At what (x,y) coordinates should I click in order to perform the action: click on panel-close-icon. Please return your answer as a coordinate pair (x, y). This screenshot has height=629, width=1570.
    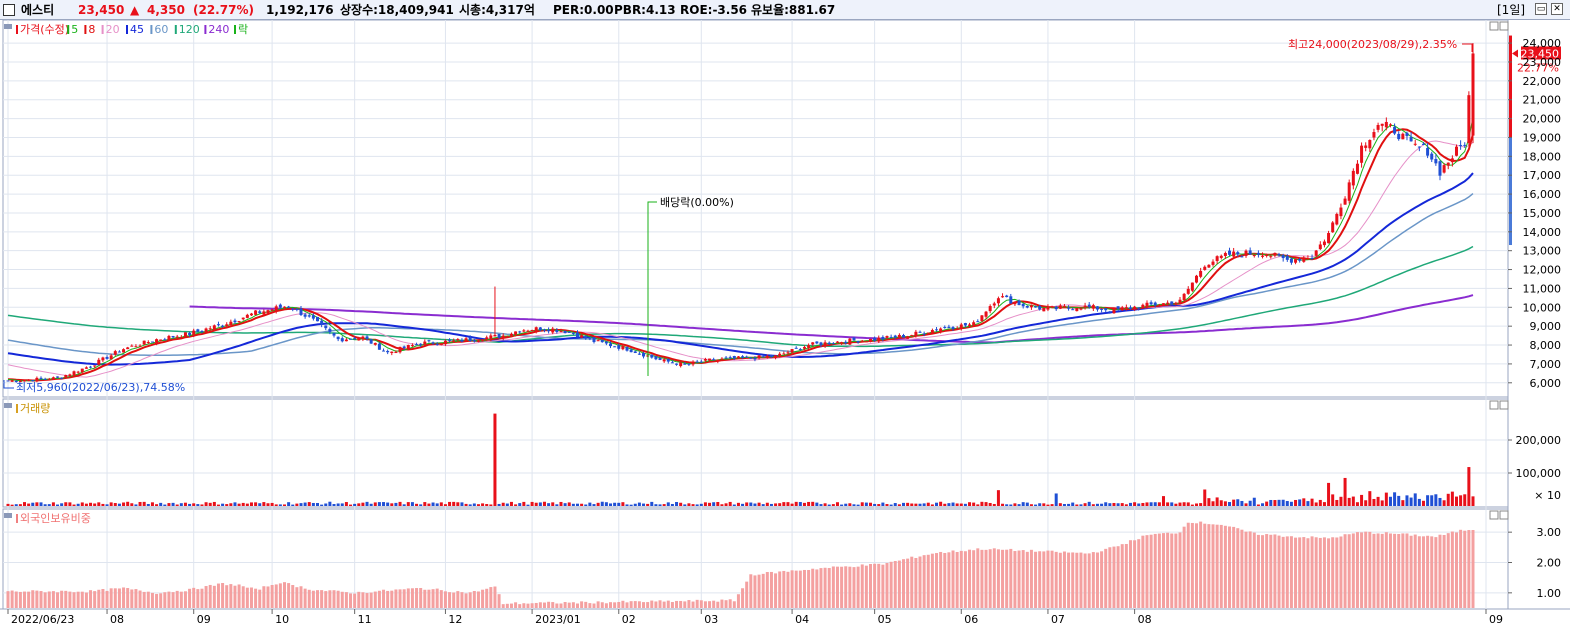
    Looking at the image, I should click on (1504, 405).